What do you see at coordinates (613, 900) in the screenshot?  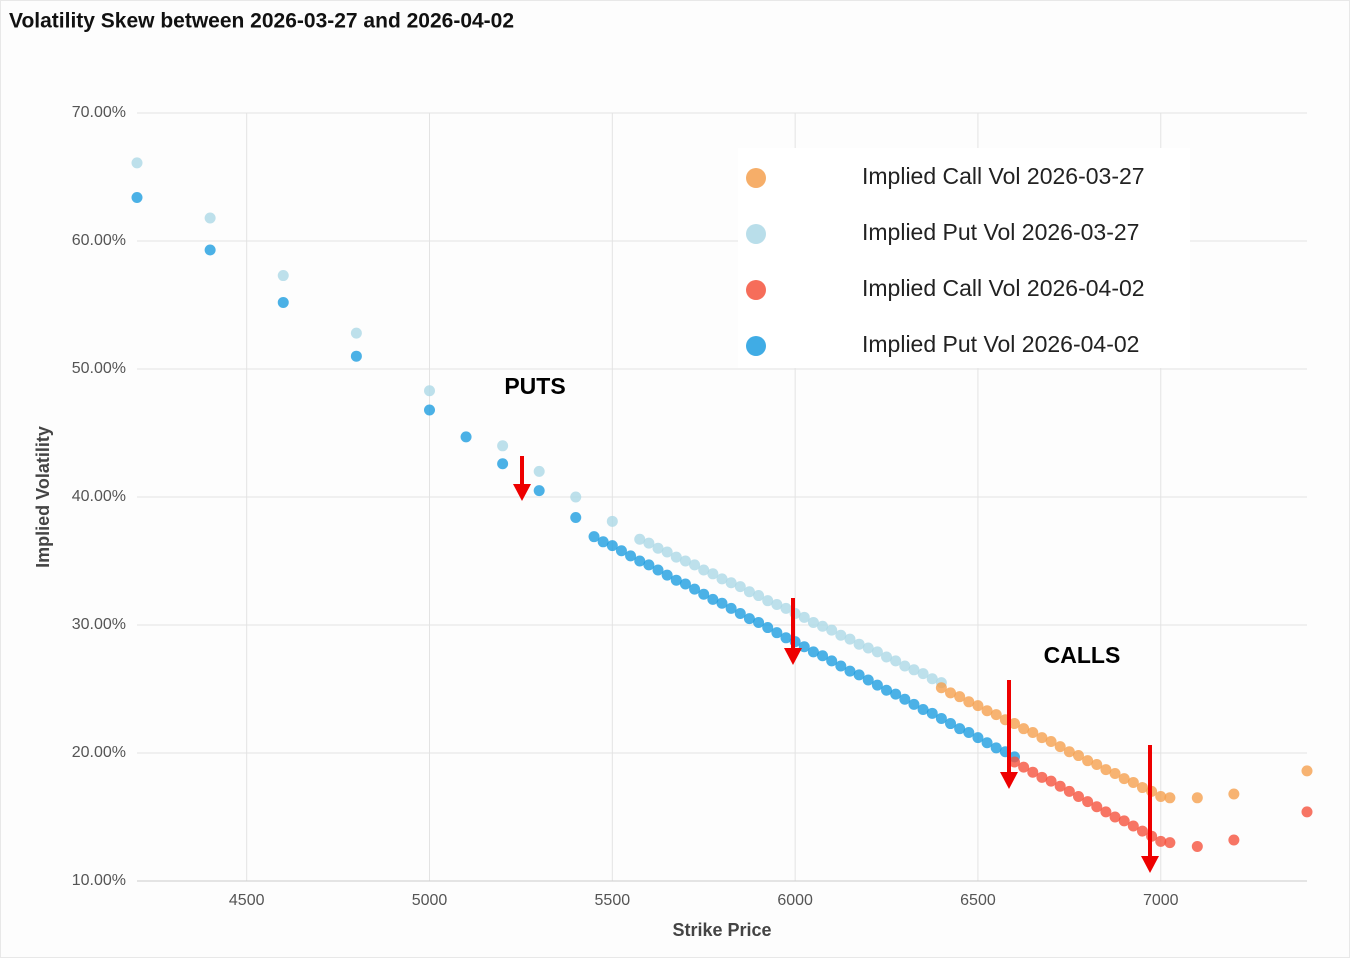 I see `x-tick-label: 5500` at bounding box center [613, 900].